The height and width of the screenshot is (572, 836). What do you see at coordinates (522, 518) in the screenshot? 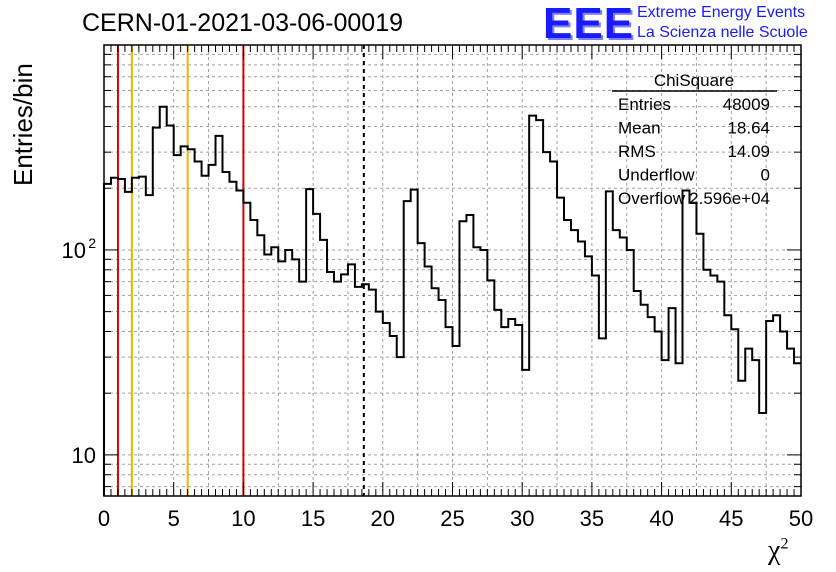
I see `x-tick-label: 30` at bounding box center [522, 518].